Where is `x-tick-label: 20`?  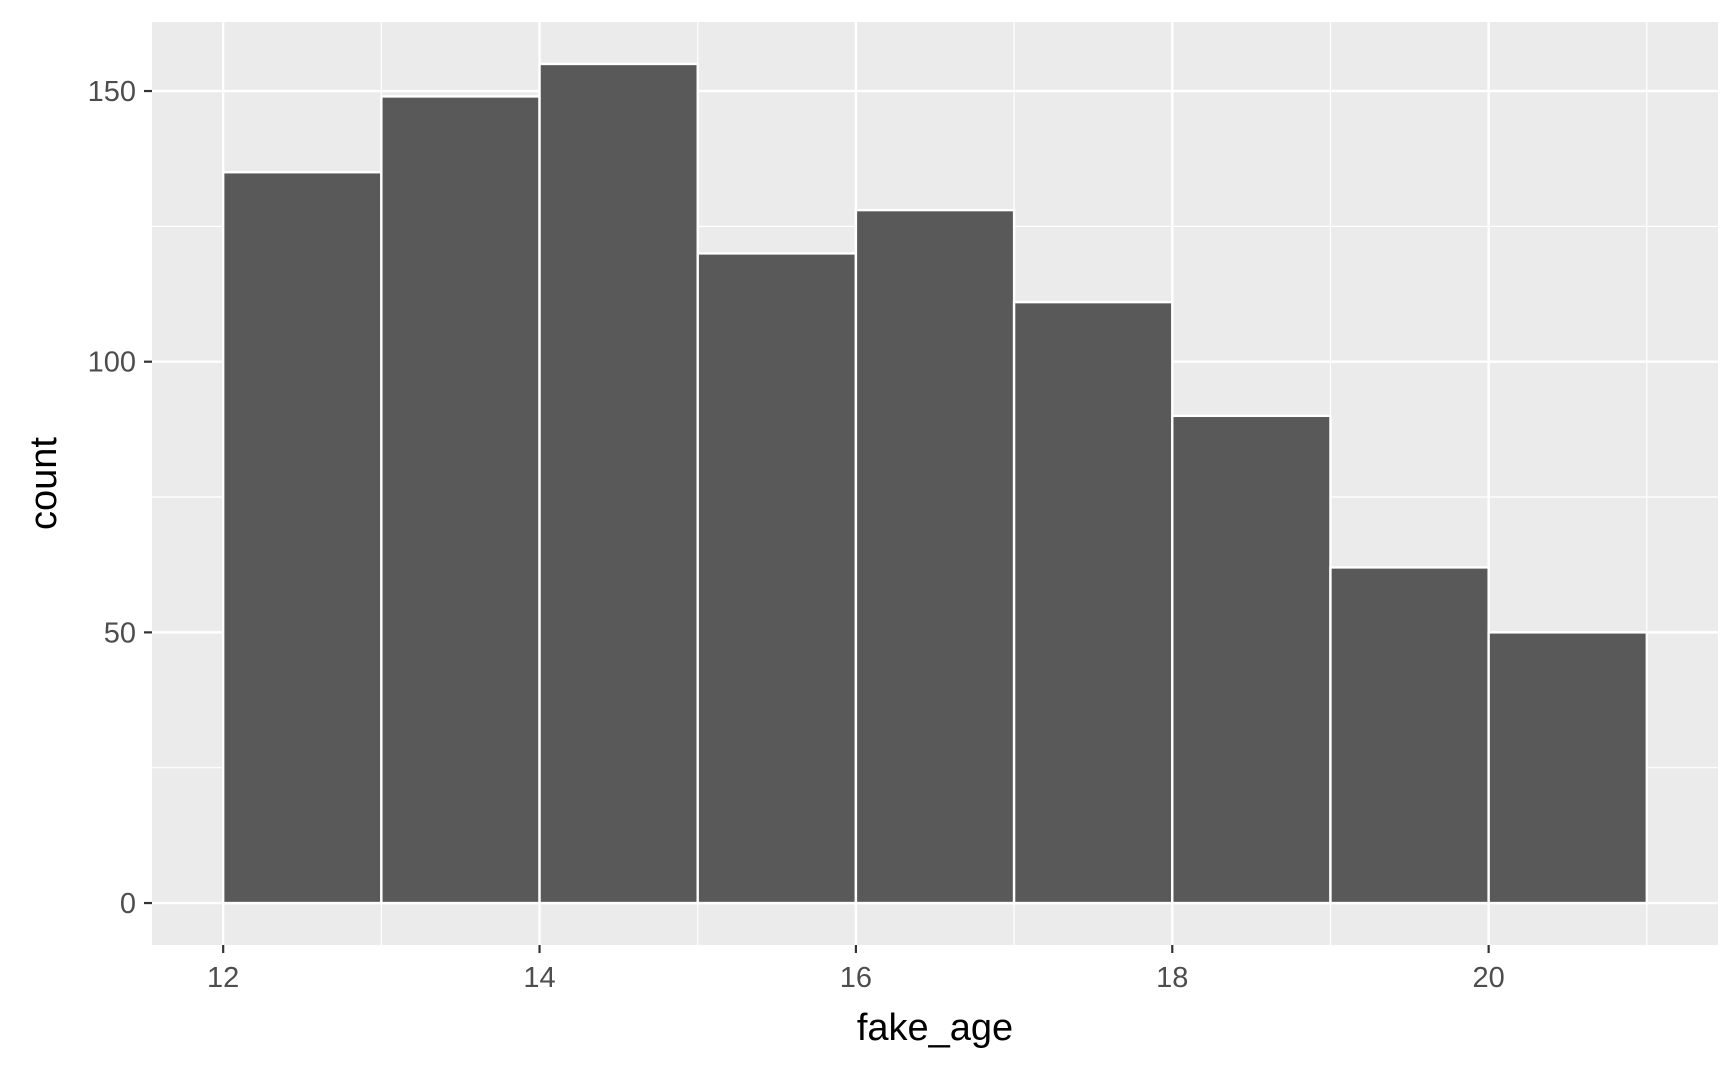
x-tick-label: 20 is located at coordinates (1489, 978).